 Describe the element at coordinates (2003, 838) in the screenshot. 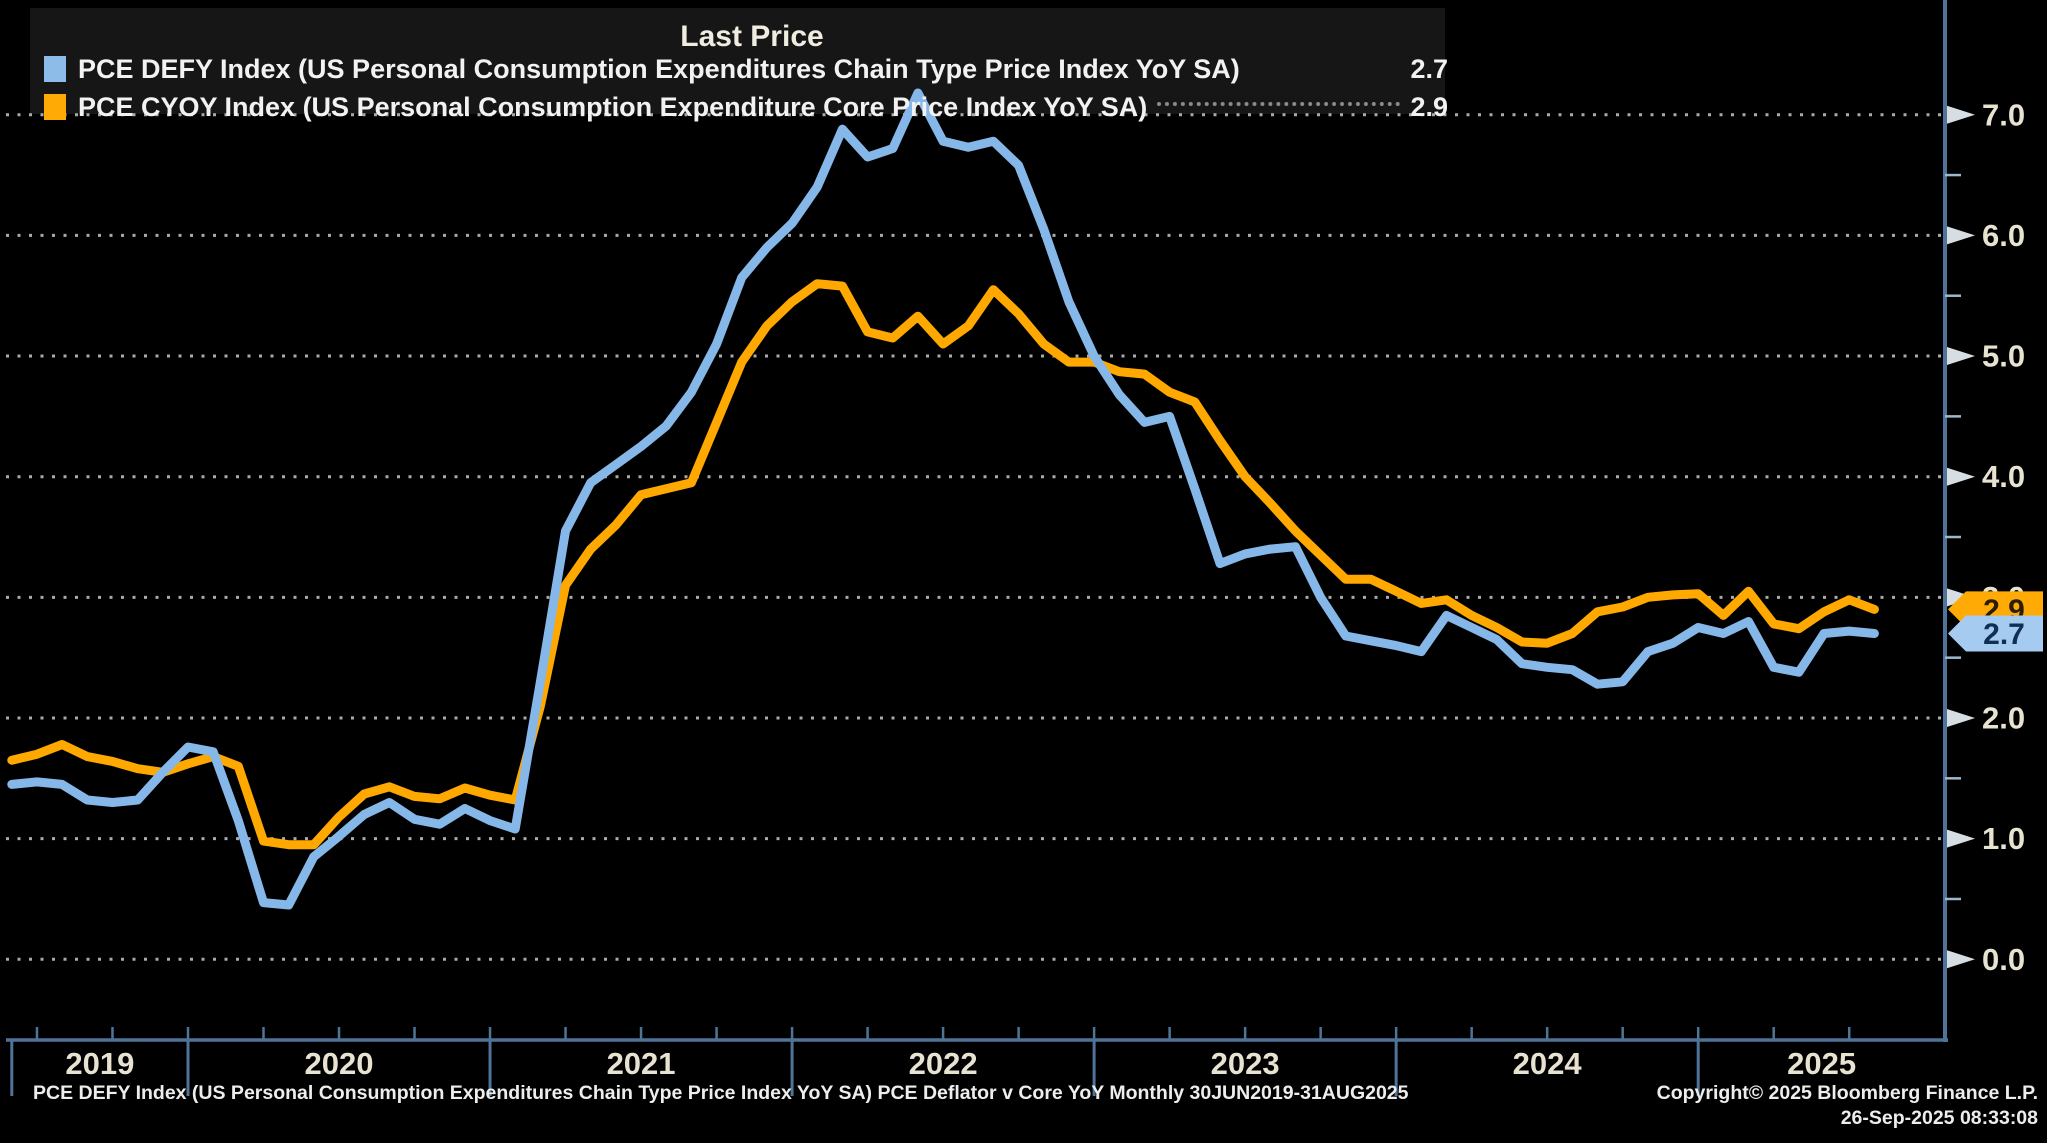

I see `y-tick-label: 1.0` at that location.